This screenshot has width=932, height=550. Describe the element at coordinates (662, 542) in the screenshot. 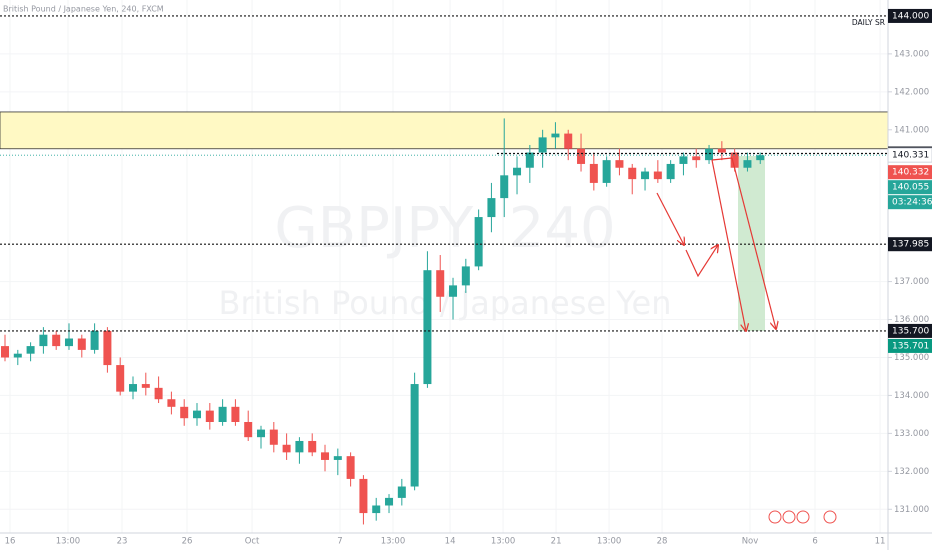

I see `x-tick-label: 28` at that location.